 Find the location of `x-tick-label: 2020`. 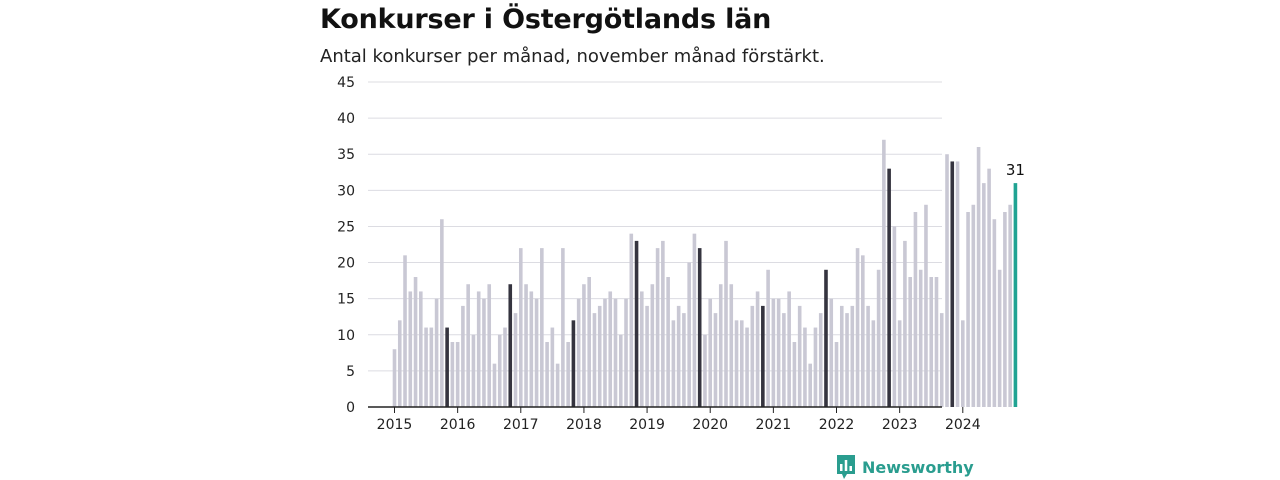

x-tick-label: 2020 is located at coordinates (710, 425).